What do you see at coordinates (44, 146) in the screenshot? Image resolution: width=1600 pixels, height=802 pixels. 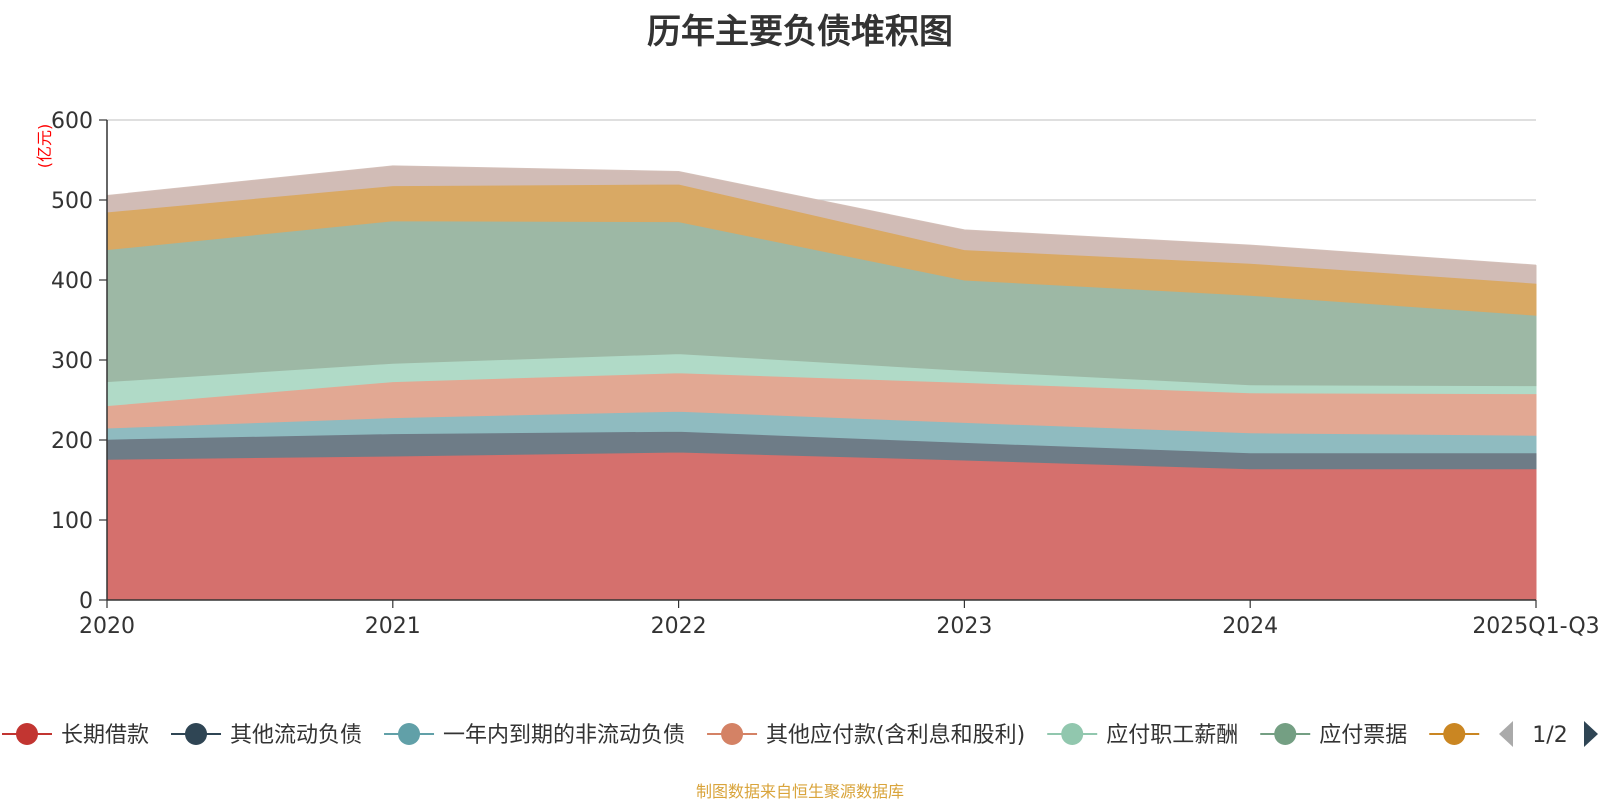 I see `y-axis-unit-label: (亿元)` at bounding box center [44, 146].